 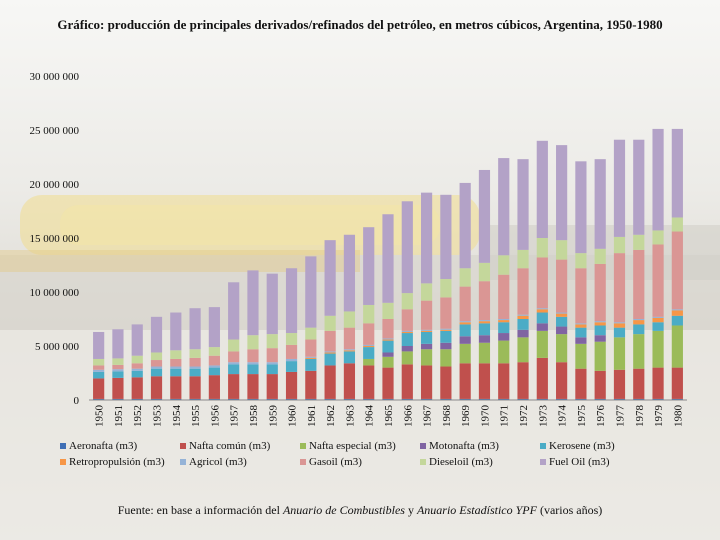 I want to click on legend-item: Gasoil (m3), so click(x=360, y=462).